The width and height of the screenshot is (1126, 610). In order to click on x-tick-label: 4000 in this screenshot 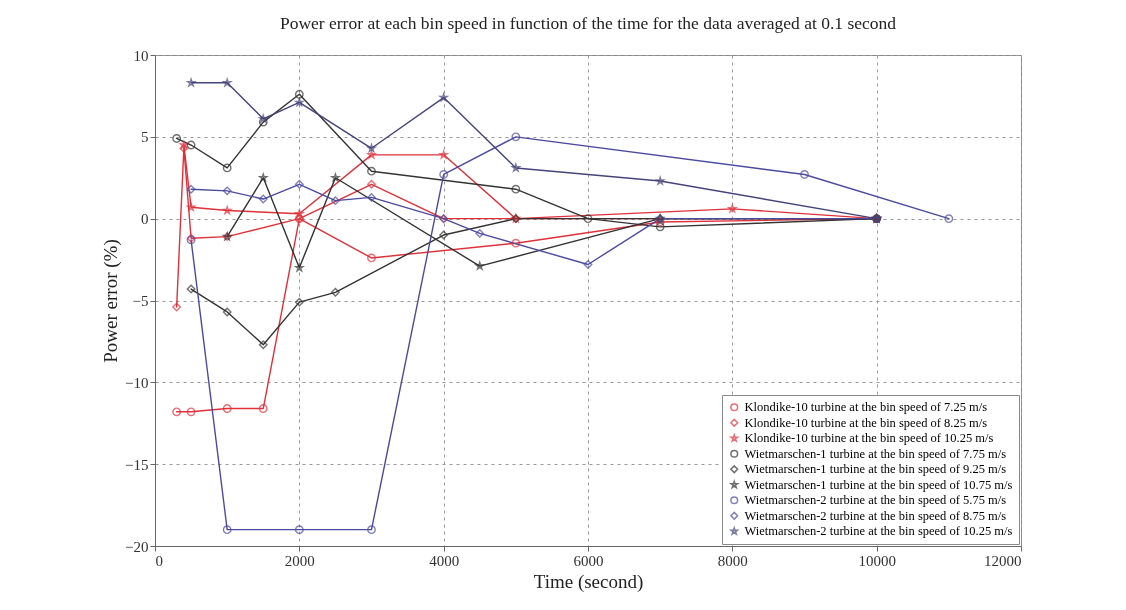, I will do `click(444, 560)`.